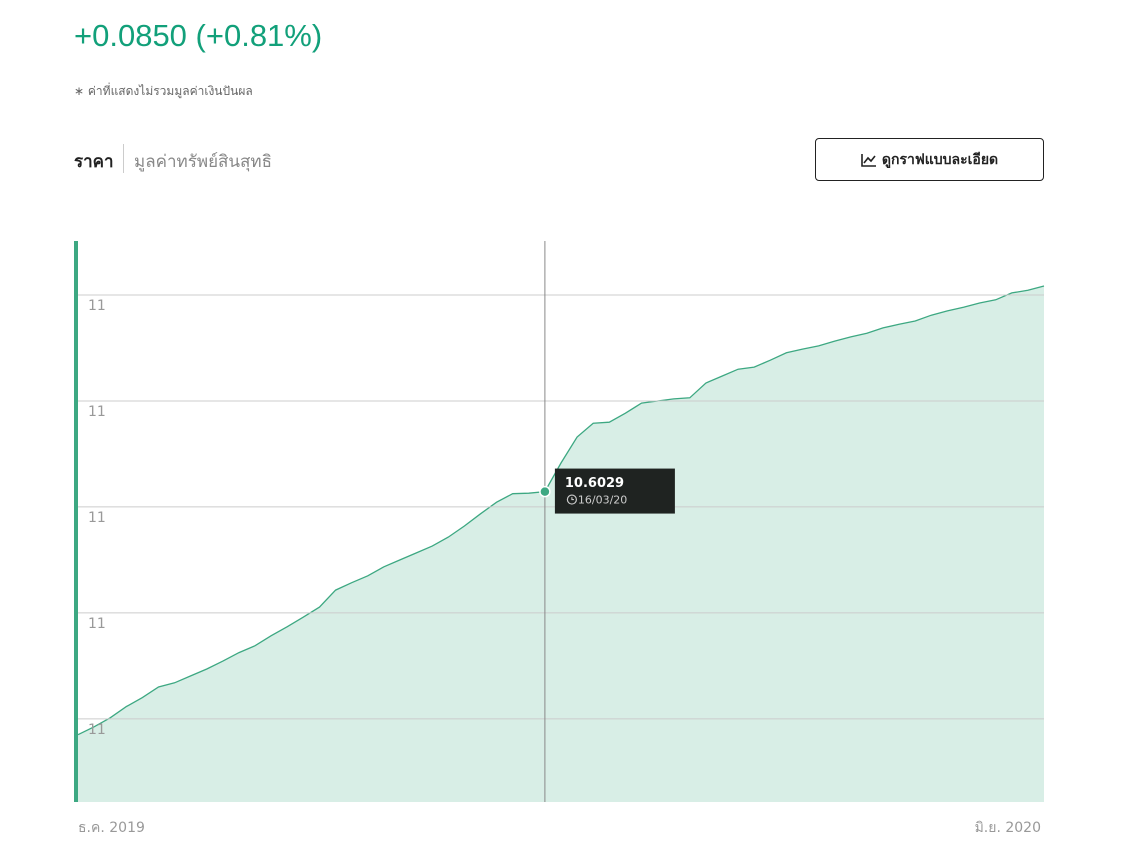  I want to click on detail-button: ดูกราฟแบบละเอียด, so click(929, 159).